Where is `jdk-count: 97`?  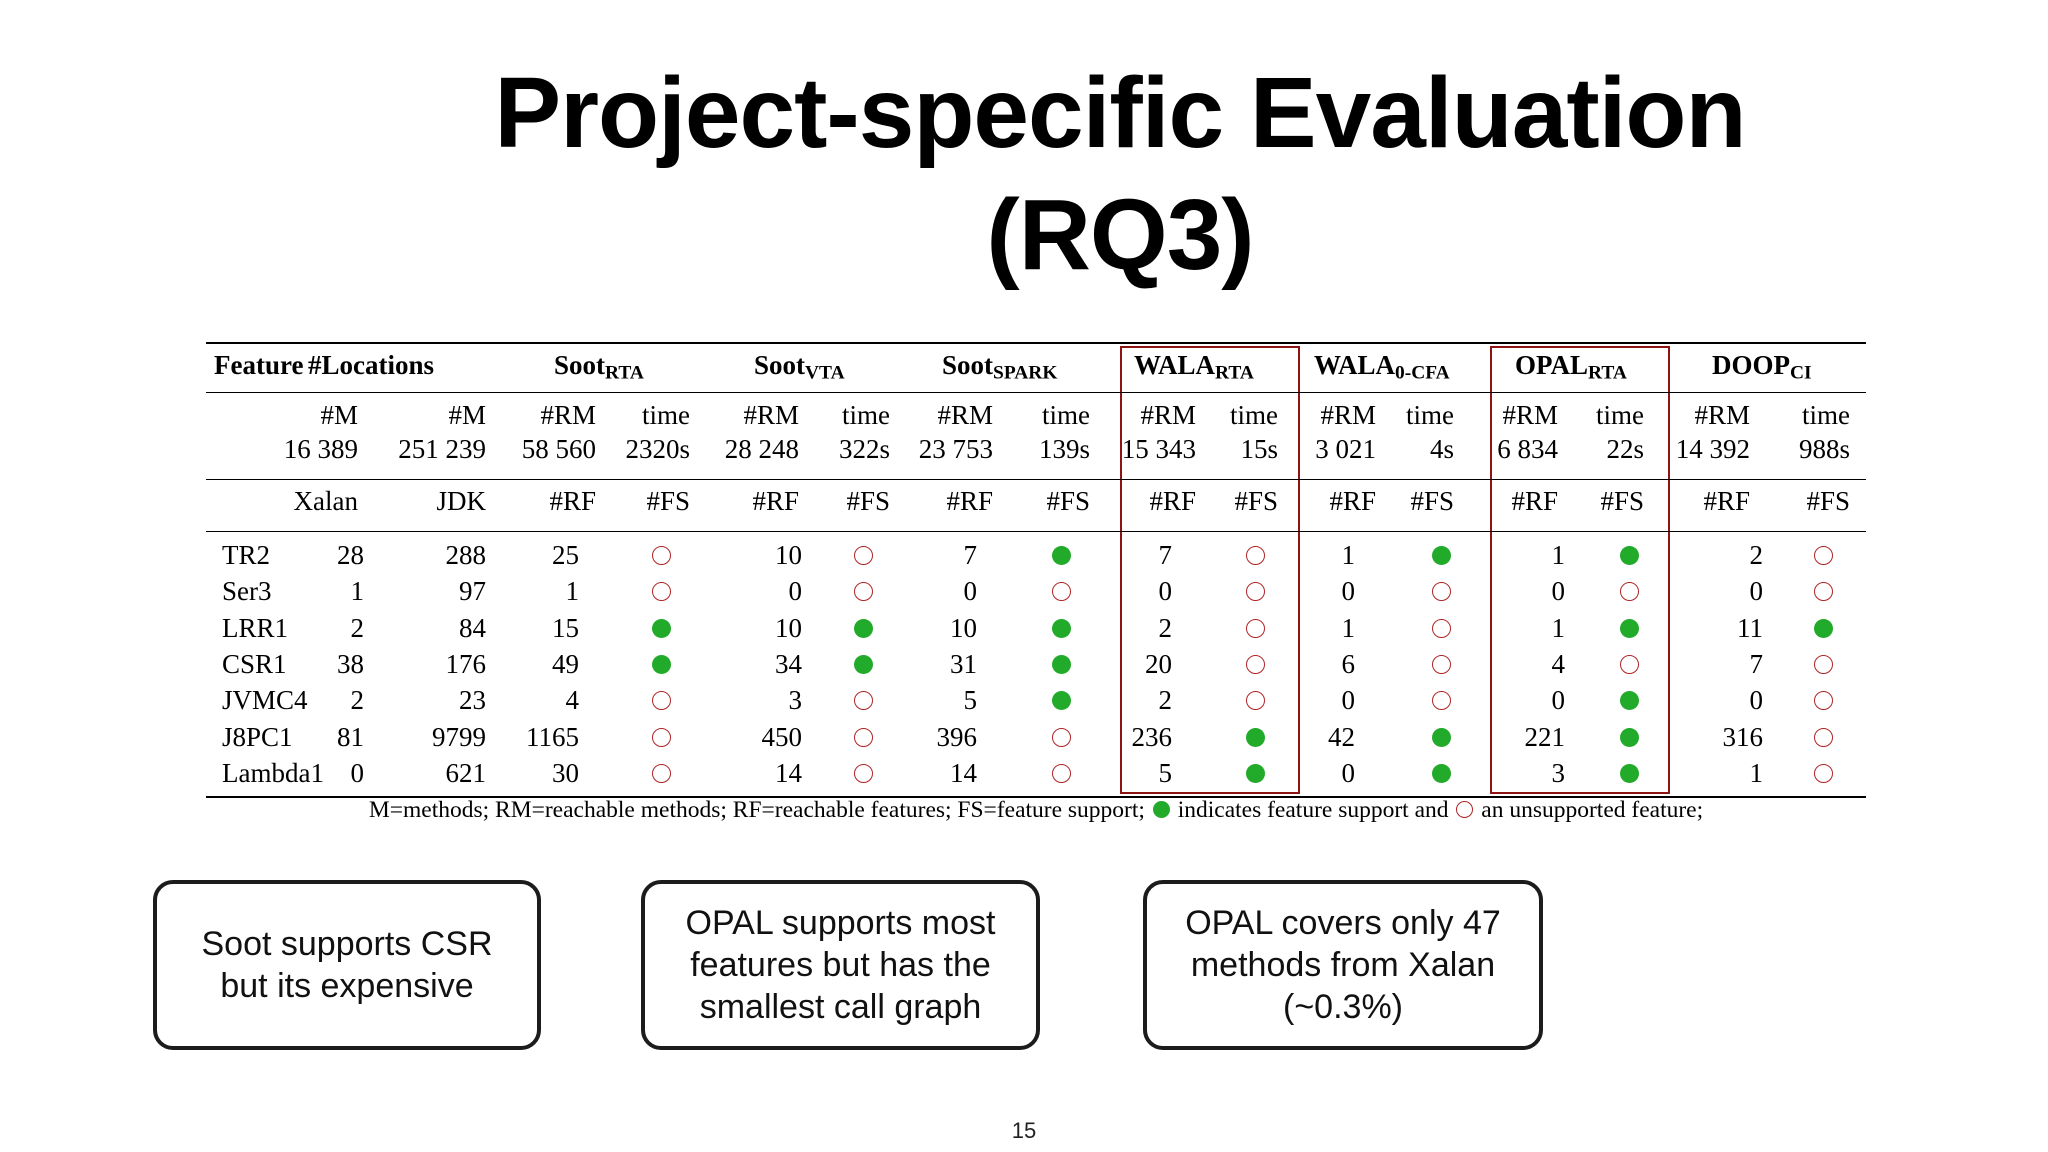
jdk-count: 97 is located at coordinates (472, 591).